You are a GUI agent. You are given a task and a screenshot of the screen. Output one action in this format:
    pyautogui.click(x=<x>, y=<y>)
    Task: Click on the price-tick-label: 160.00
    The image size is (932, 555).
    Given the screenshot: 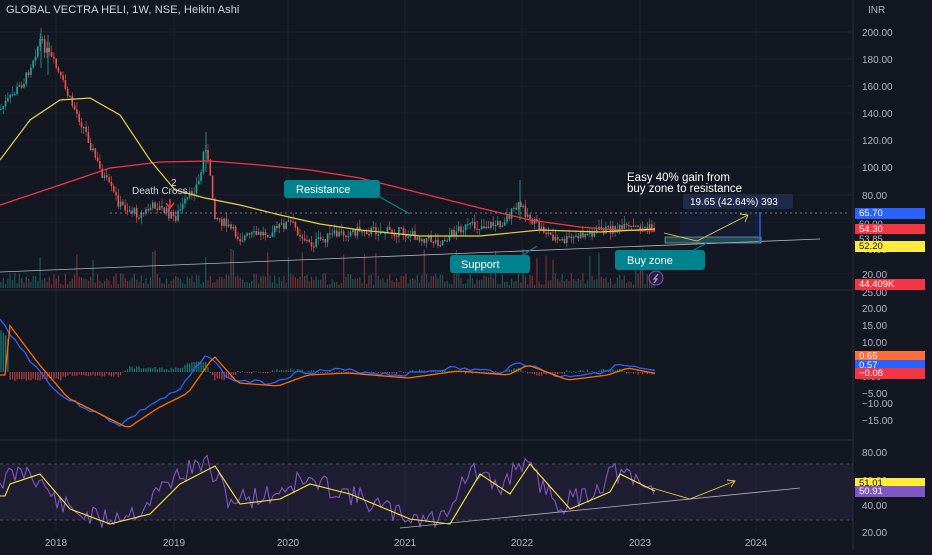 What is the action you would take?
    pyautogui.click(x=877, y=87)
    